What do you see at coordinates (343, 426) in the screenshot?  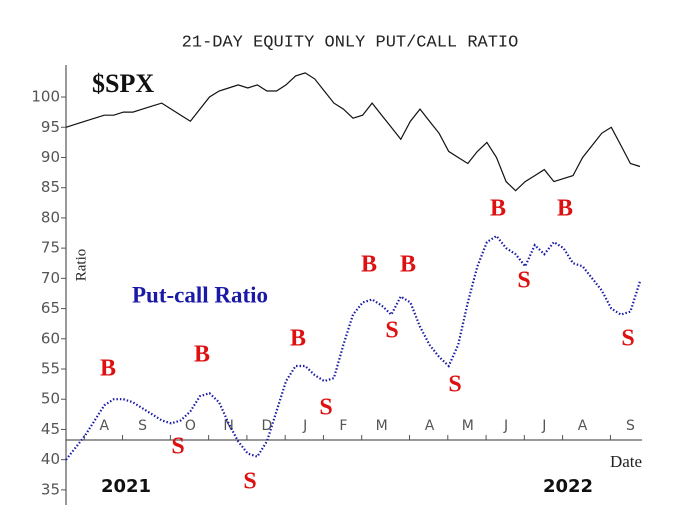 I see `x-tick-label: F` at bounding box center [343, 426].